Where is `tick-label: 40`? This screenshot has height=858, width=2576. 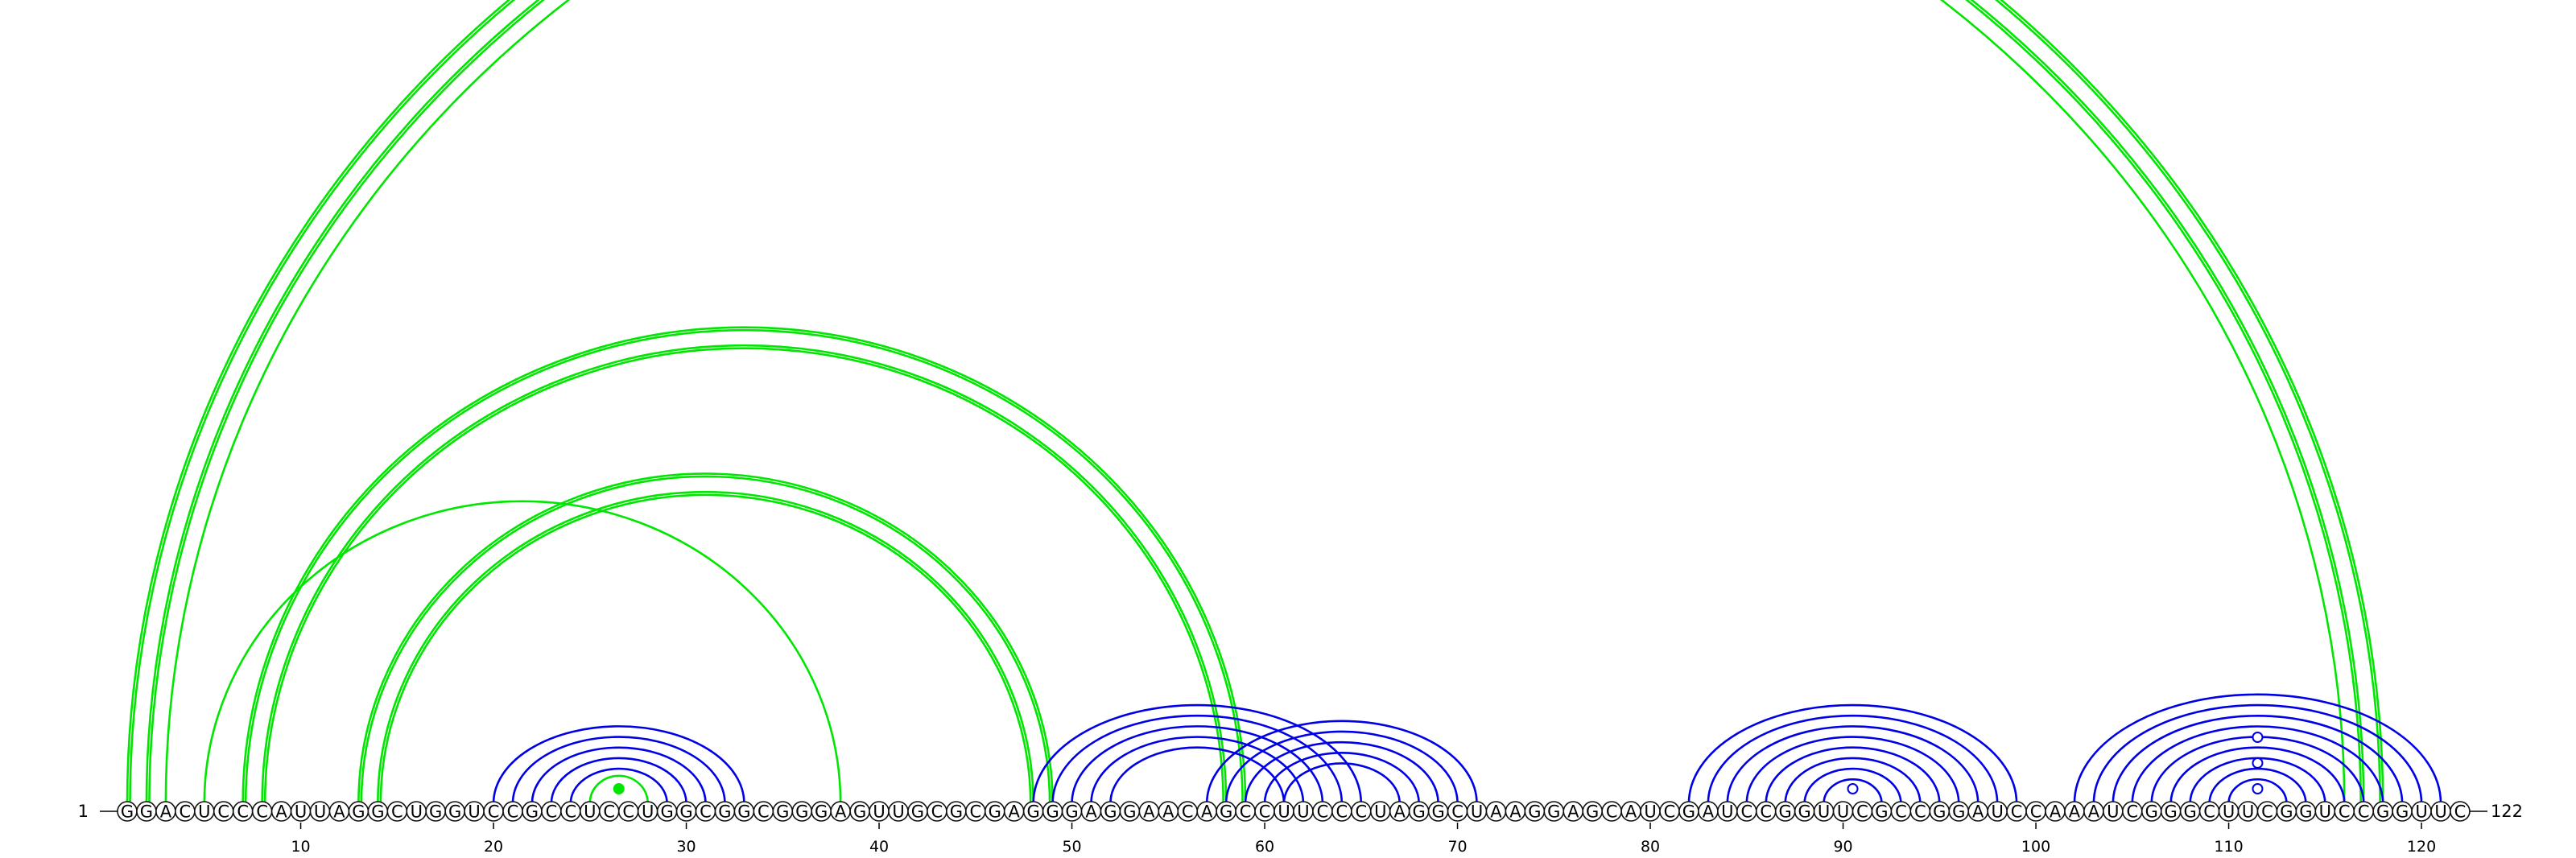
tick-label: 40 is located at coordinates (879, 847).